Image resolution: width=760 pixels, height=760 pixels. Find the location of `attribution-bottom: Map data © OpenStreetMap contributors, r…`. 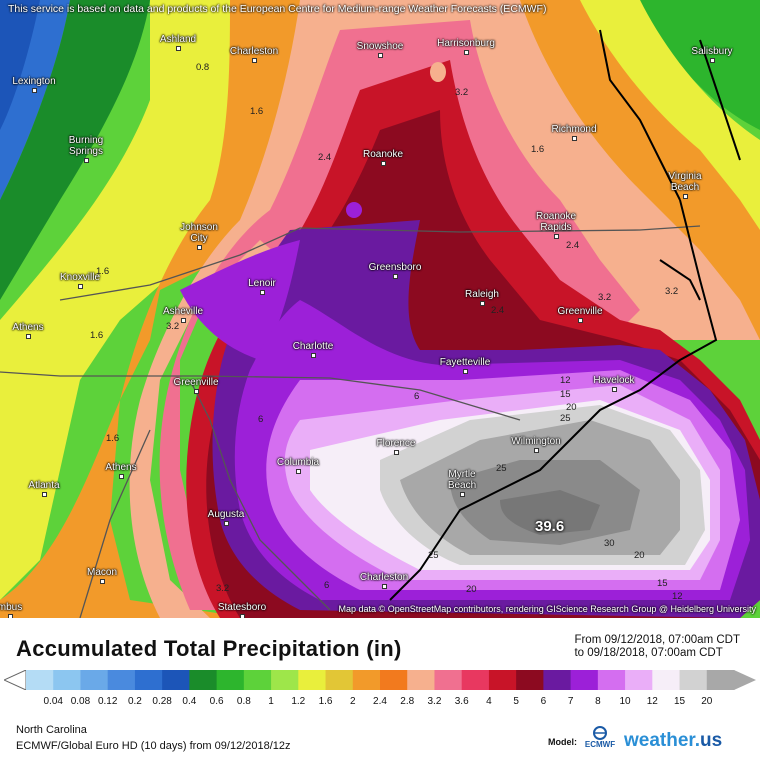

attribution-bottom: Map data © OpenStreetMap contributors, r… is located at coordinates (547, 609).